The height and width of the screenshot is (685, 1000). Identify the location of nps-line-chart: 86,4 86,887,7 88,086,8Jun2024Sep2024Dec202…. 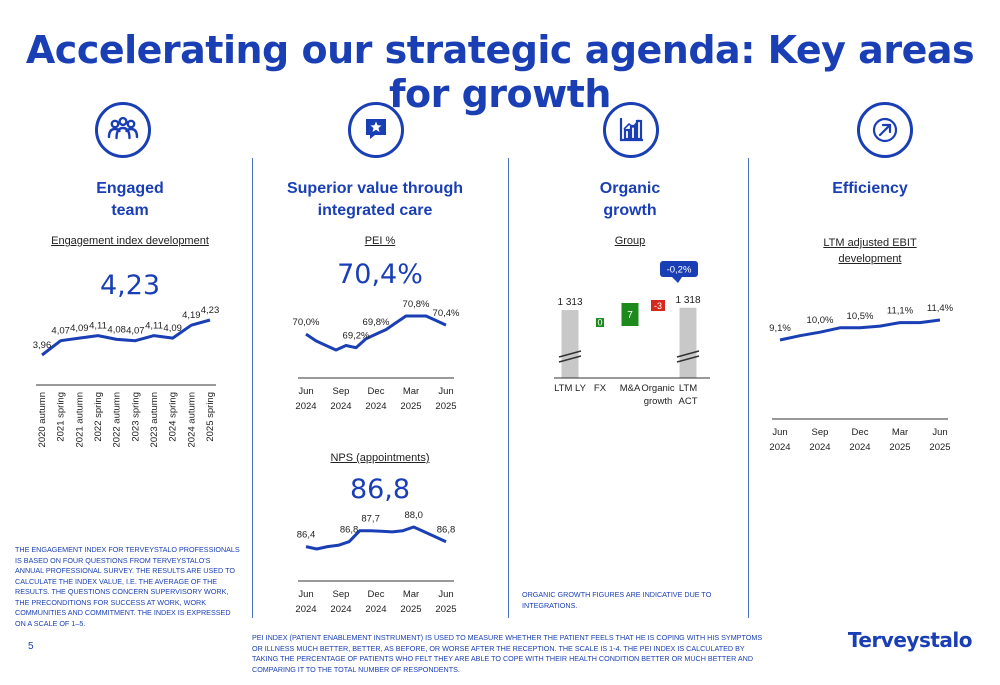
(375, 562).